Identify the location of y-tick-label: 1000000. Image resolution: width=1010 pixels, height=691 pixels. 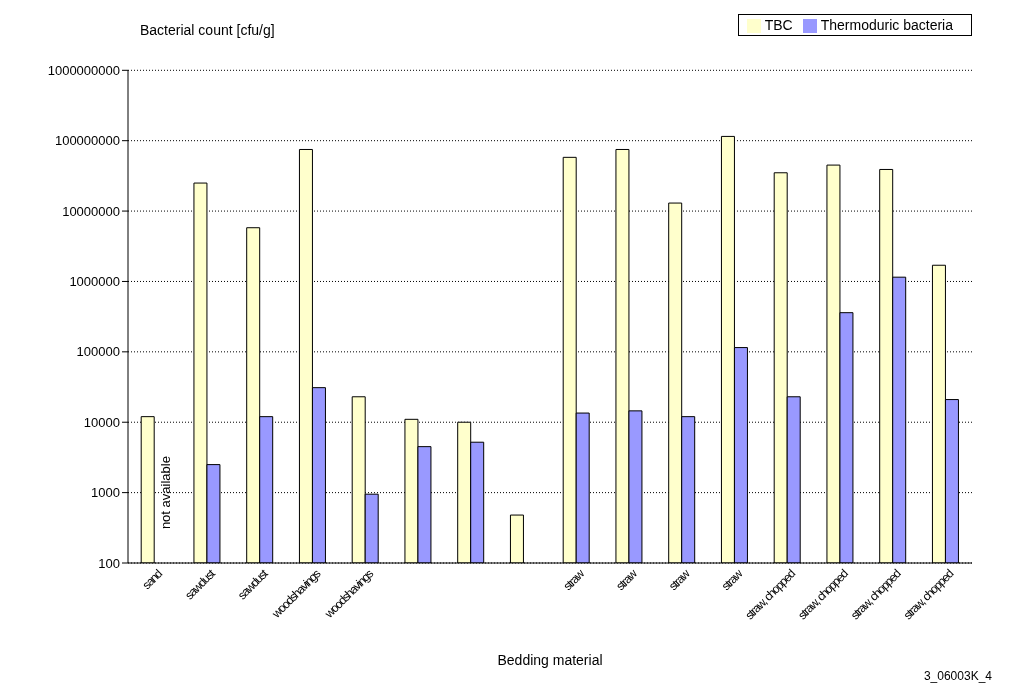
(94, 282).